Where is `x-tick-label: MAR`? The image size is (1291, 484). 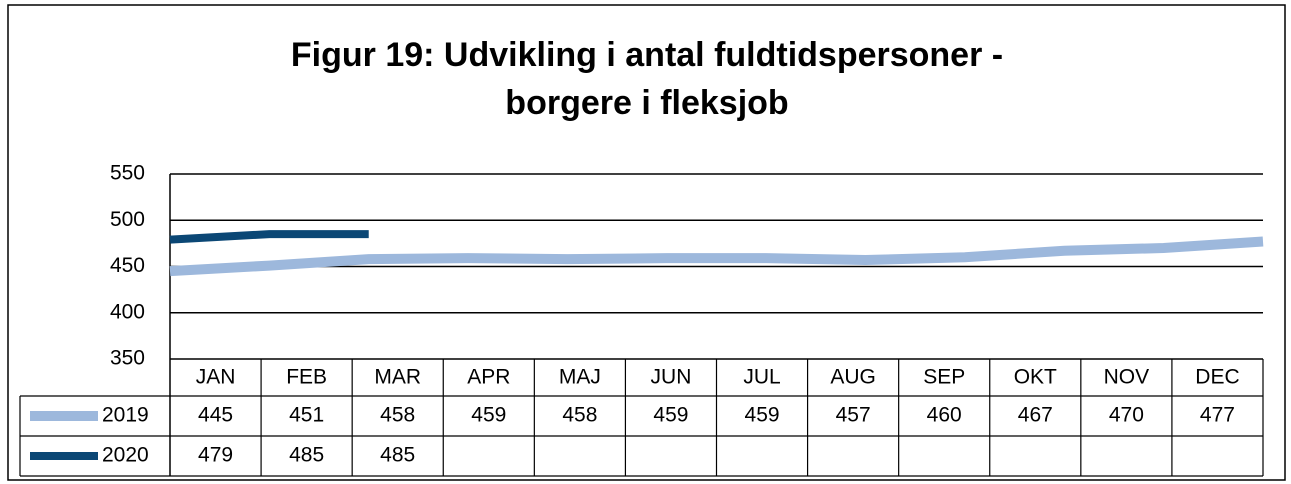 x-tick-label: MAR is located at coordinates (397, 377).